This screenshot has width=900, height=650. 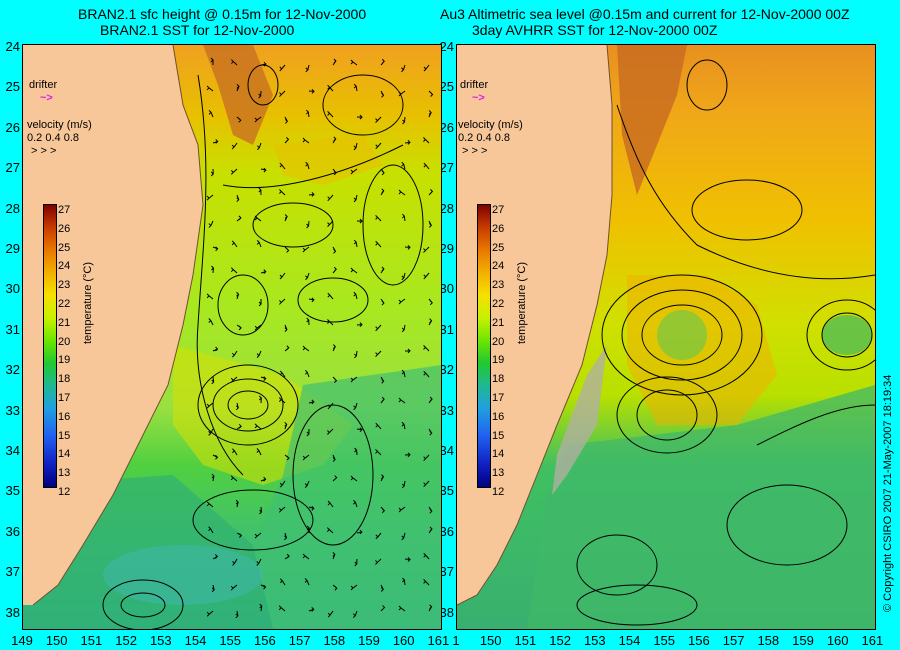 What do you see at coordinates (265, 640) in the screenshot?
I see `left-x-tick-label: 156` at bounding box center [265, 640].